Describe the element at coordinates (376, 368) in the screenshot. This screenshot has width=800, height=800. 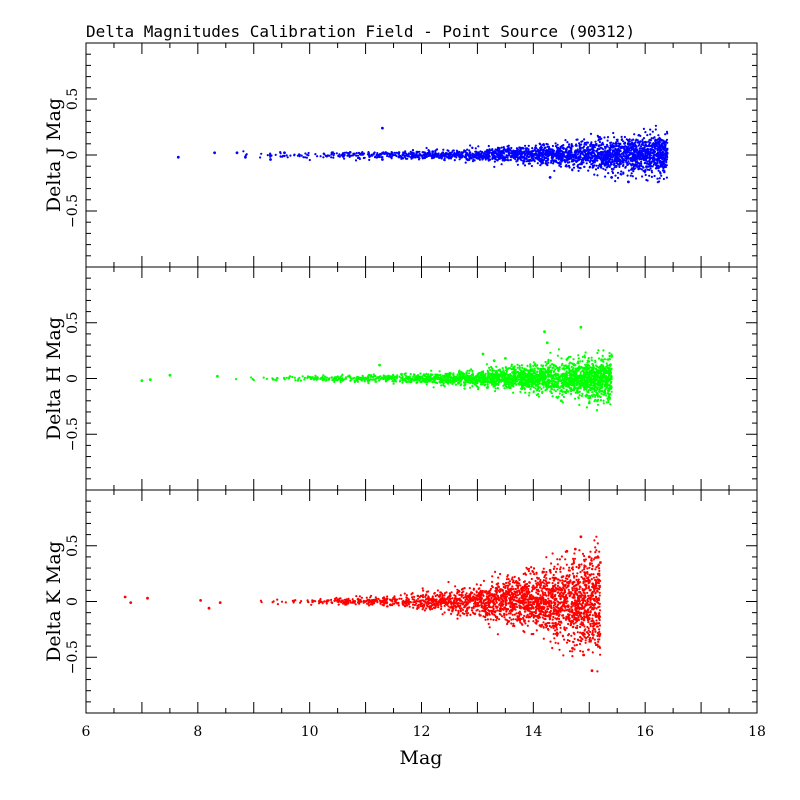
I see `data-points` at that location.